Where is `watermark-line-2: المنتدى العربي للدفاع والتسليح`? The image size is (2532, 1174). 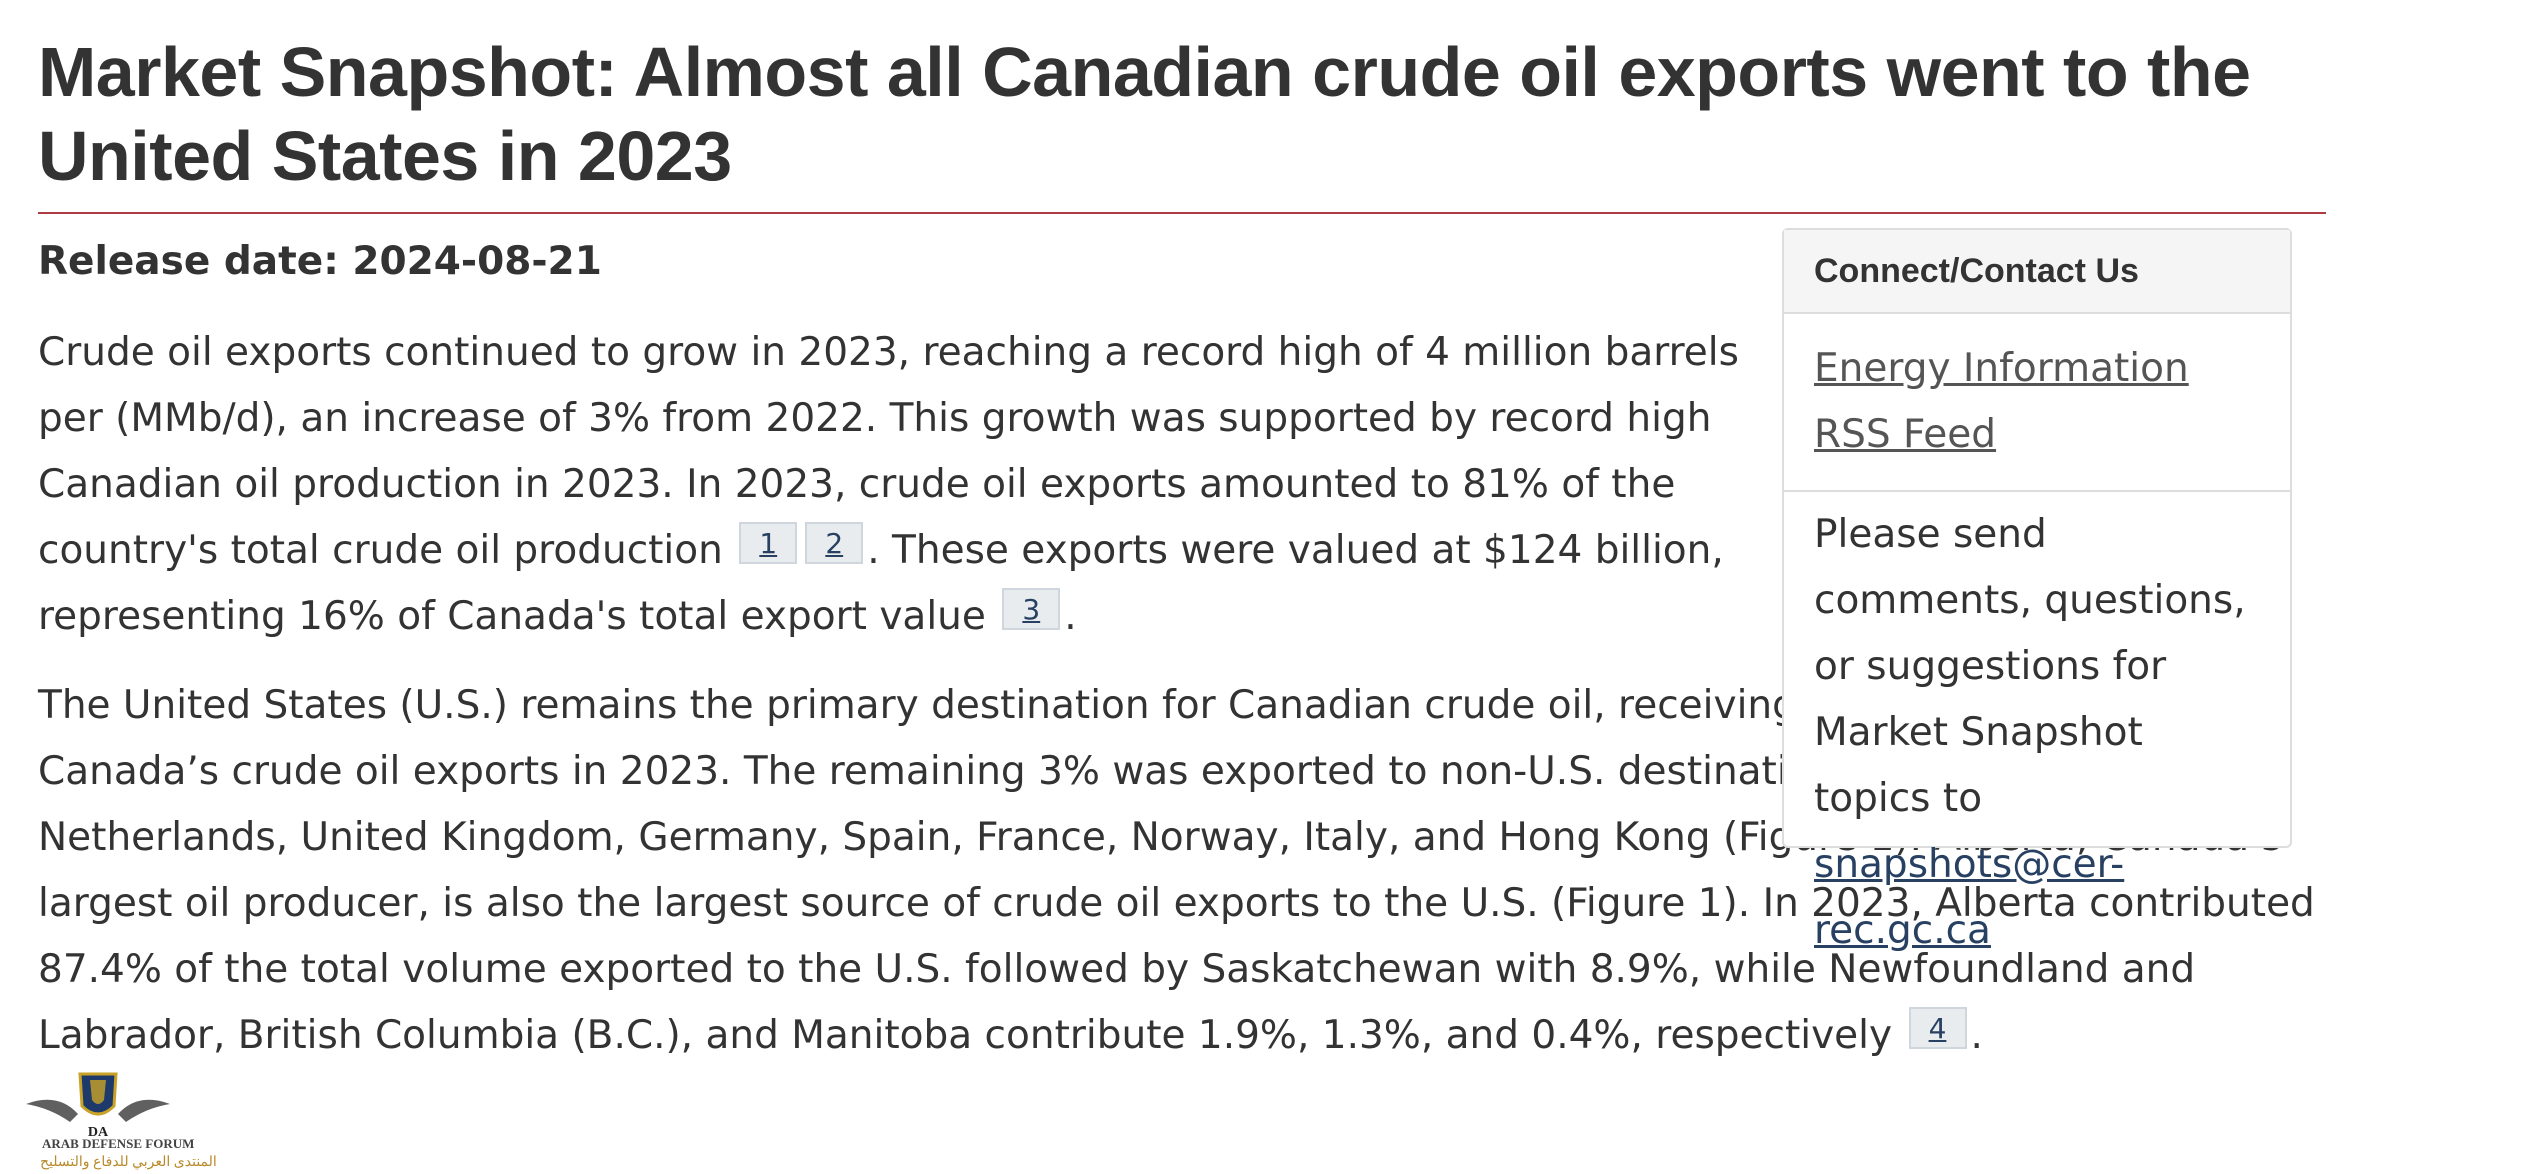 watermark-line-2: المنتدى العربي للدفاع والتسليح is located at coordinates (128, 1162).